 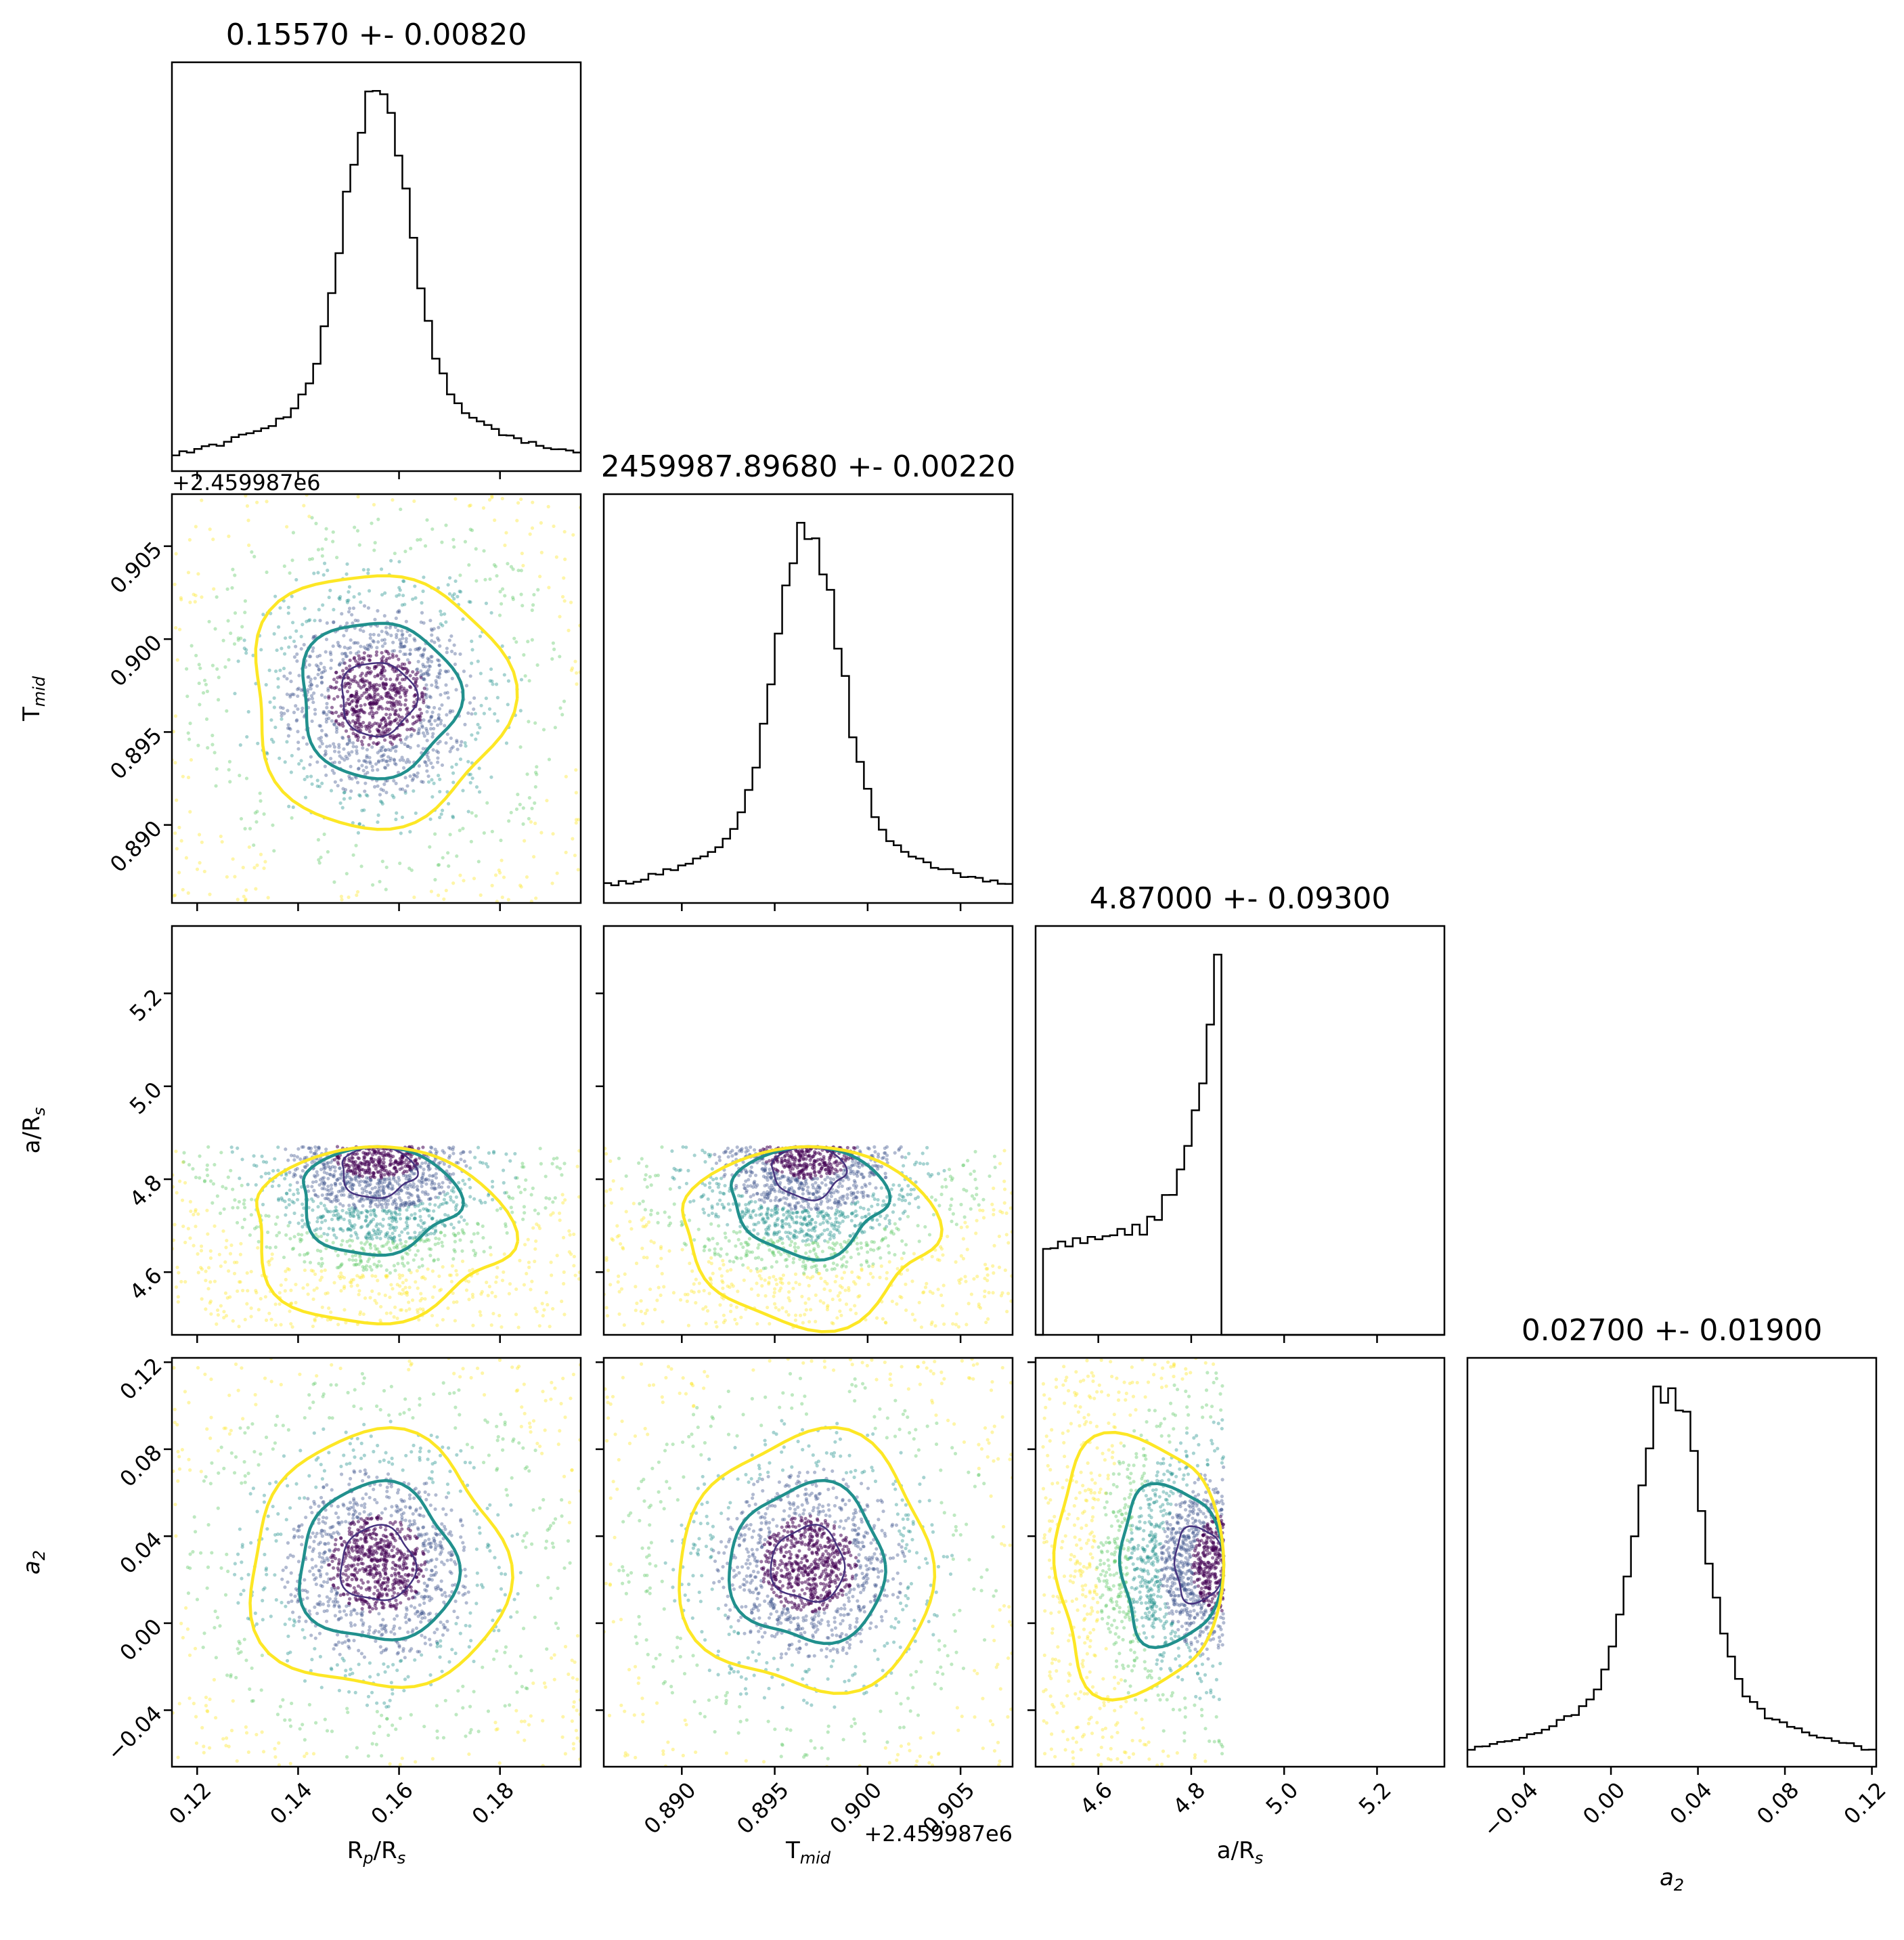 What do you see at coordinates (1282, 1798) in the screenshot?
I see `x-tick-label: 5.0` at bounding box center [1282, 1798].